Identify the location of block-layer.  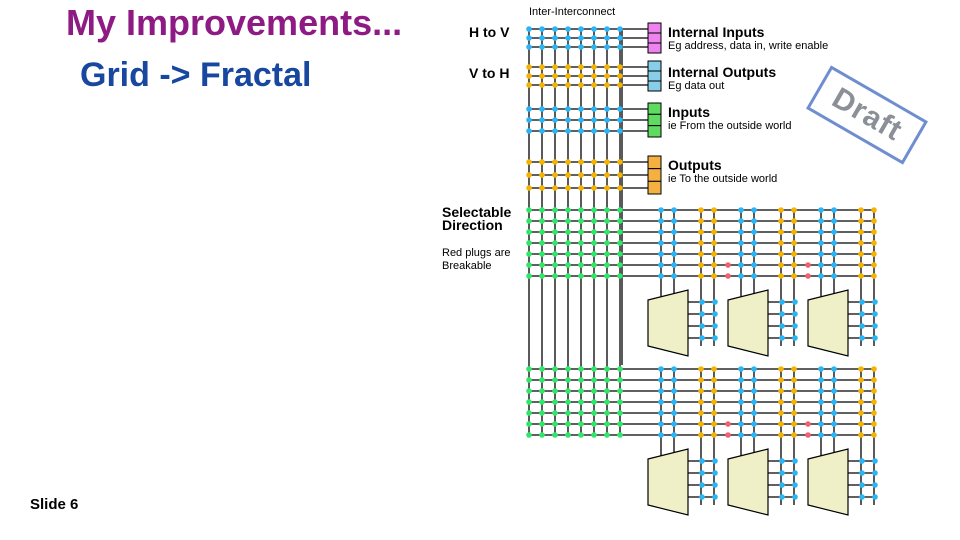
(748, 402).